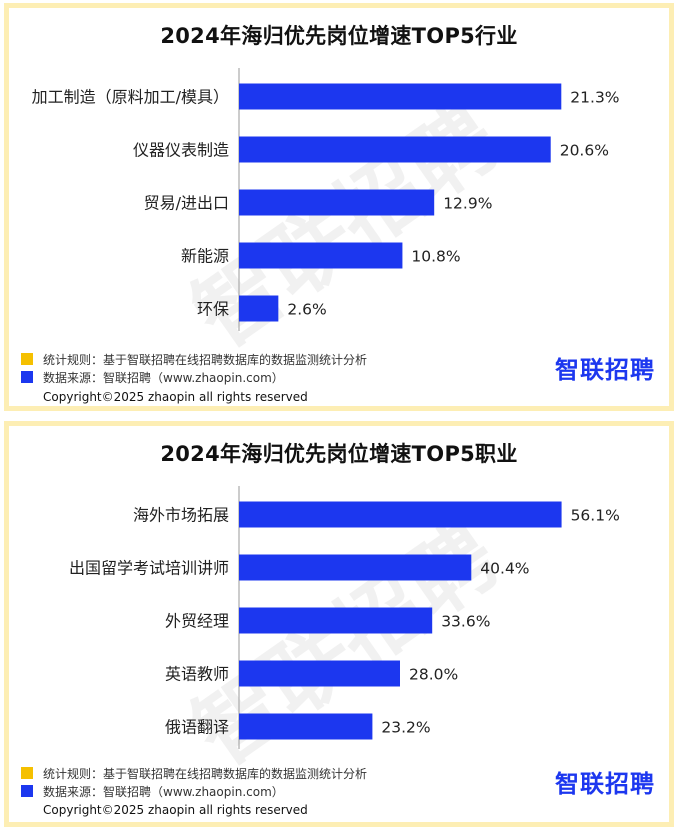 The height and width of the screenshot is (831, 680). I want to click on chart-title: 2024年海归优先岗位增速TOP5职业, so click(339, 454).